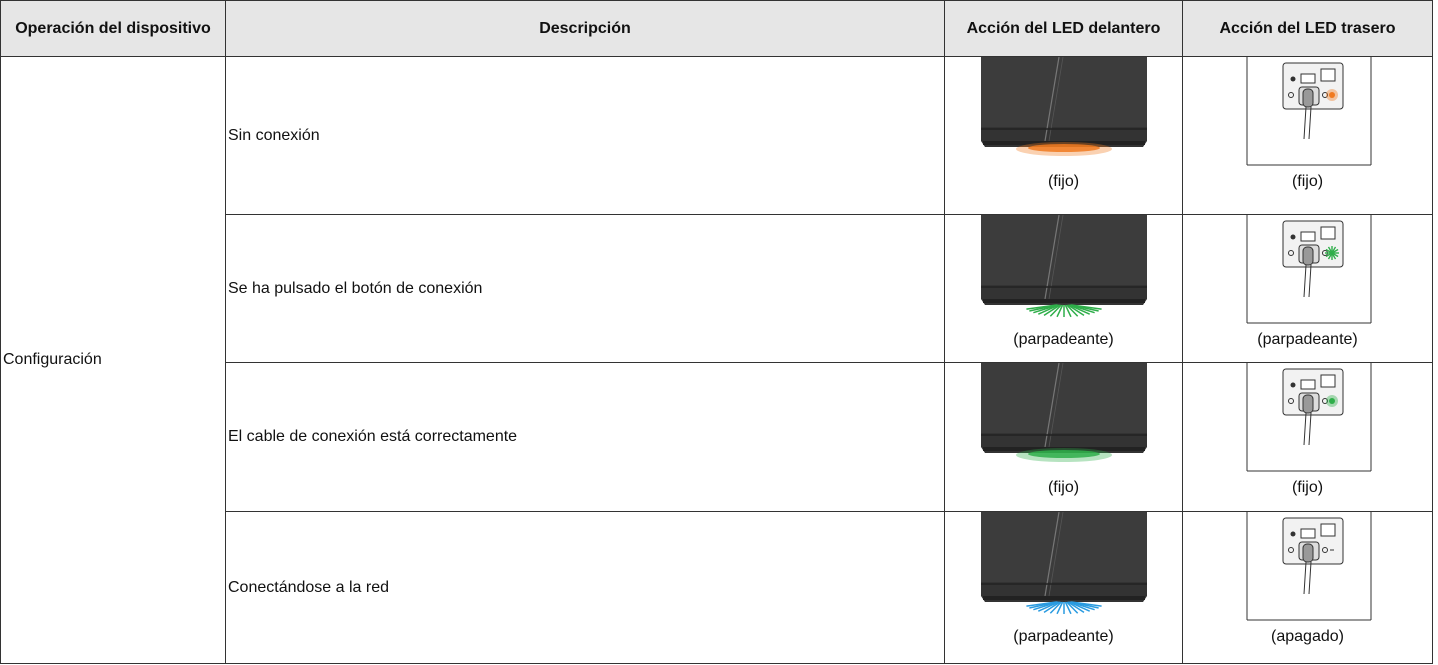 The image size is (1438, 665). What do you see at coordinates (585, 587) in the screenshot?
I see `description-cell: Conectándose a la red` at bounding box center [585, 587].